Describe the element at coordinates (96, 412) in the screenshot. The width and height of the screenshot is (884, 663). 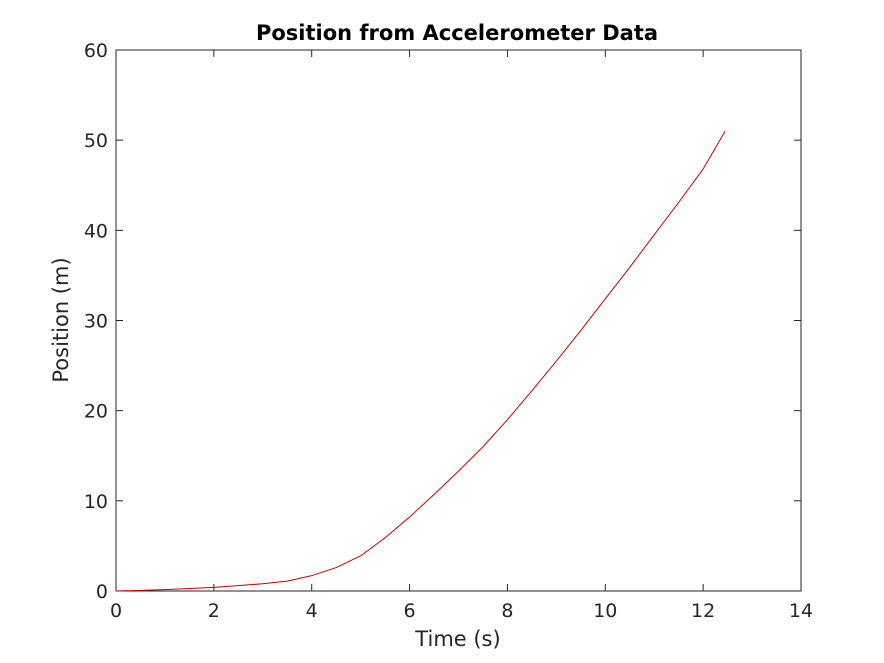
I see `y-tick-label: 20` at that location.